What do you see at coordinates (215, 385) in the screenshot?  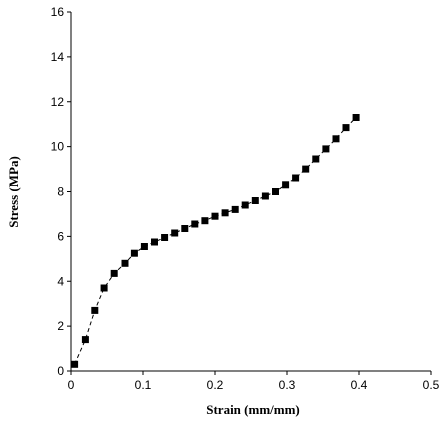 I see `x-tick-label: 0.2` at bounding box center [215, 385].